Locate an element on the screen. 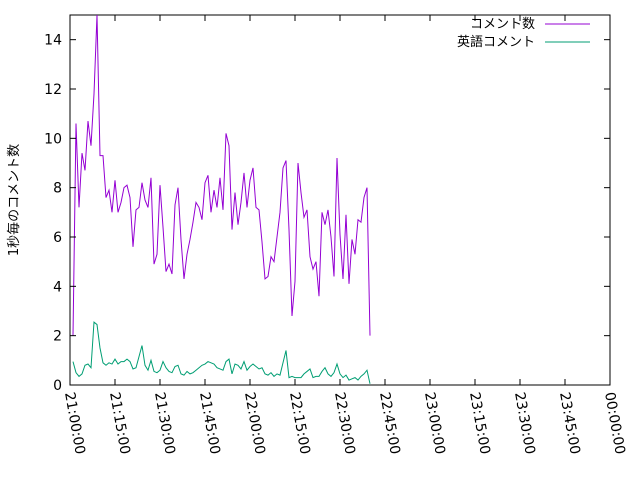  x-tick-label: 21:00:00 is located at coordinates (74, 423).